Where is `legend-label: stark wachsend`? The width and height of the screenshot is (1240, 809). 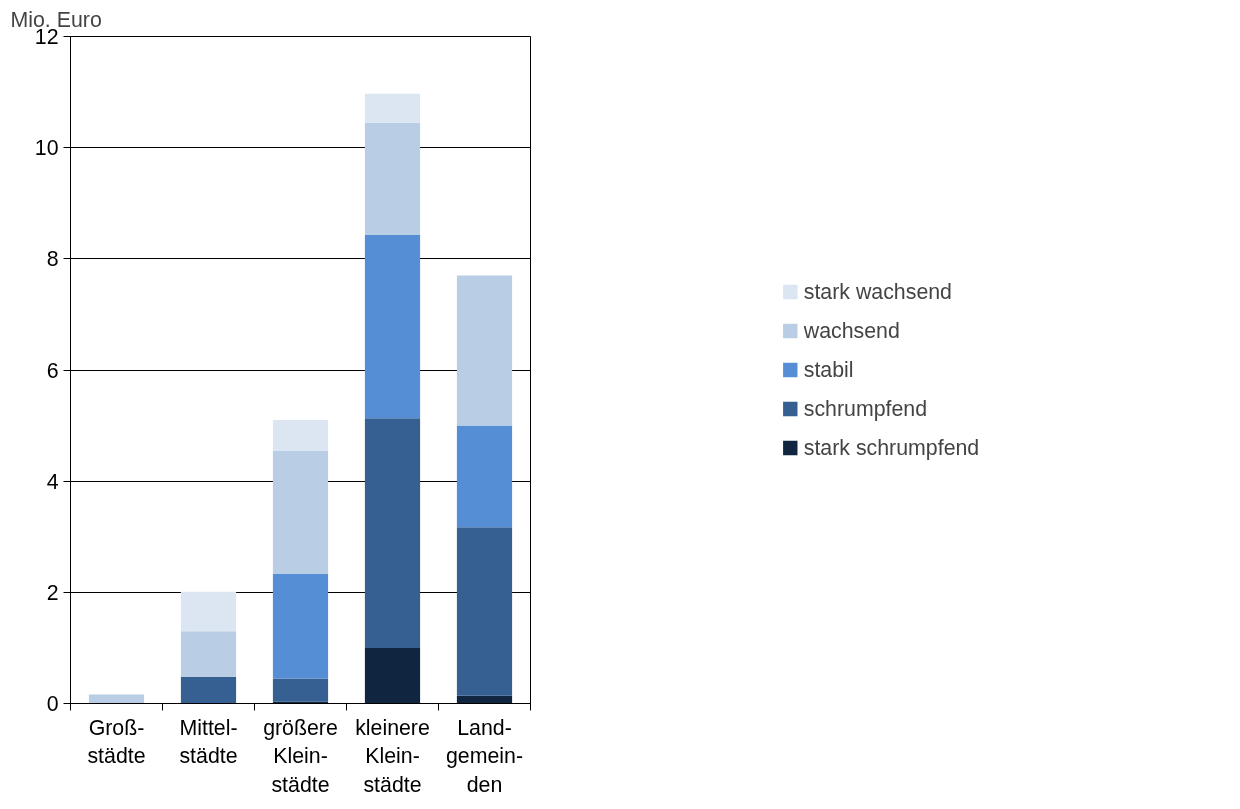
legend-label: stark wachsend is located at coordinates (877, 291).